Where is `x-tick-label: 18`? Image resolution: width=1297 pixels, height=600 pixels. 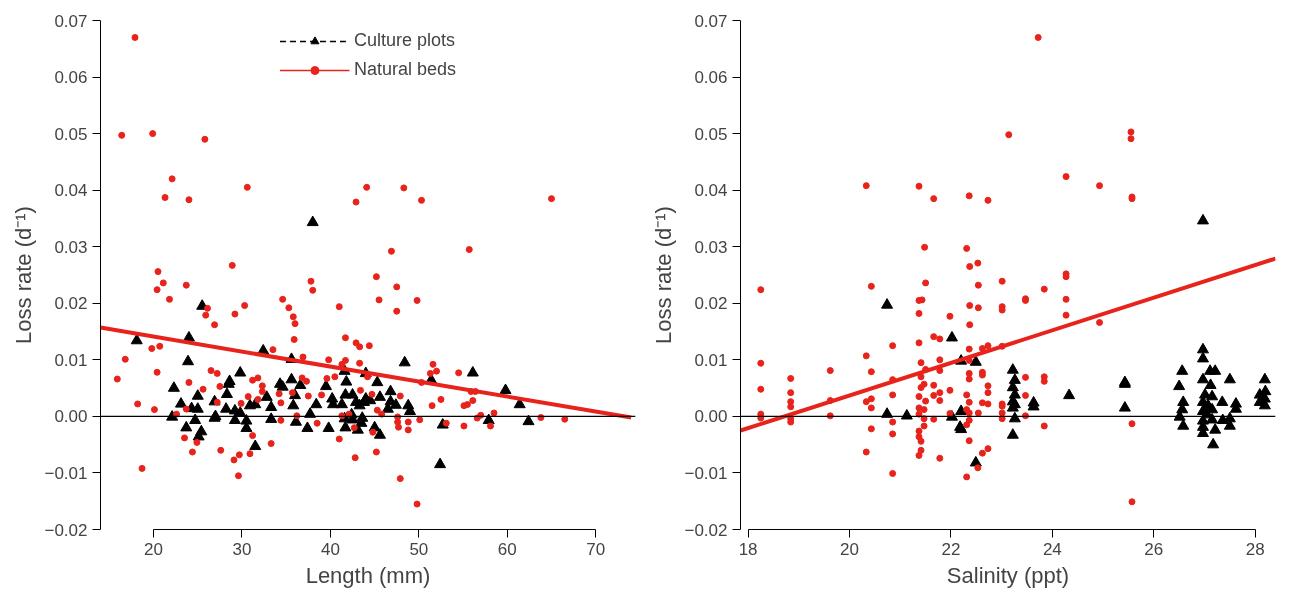
x-tick-label: 18 is located at coordinates (748, 549).